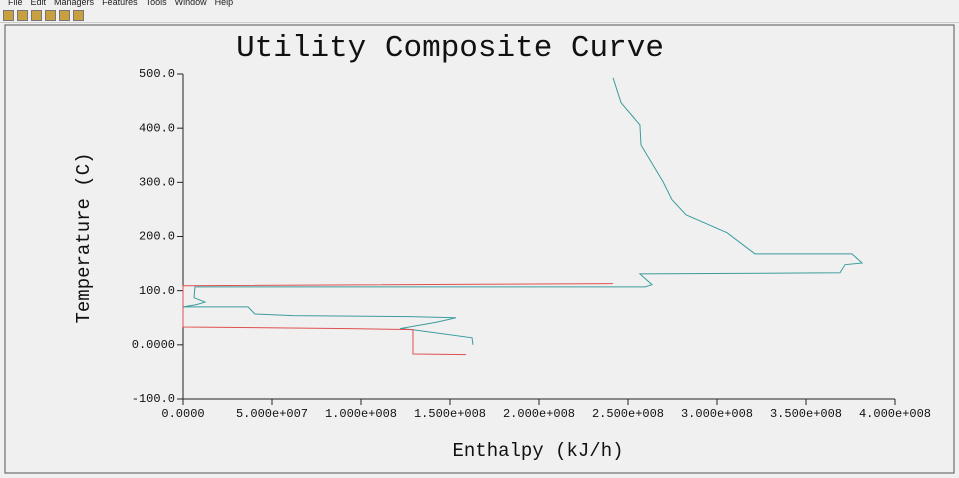 The image size is (959, 478). I want to click on y-tick-label: 100.0, so click(157, 291).